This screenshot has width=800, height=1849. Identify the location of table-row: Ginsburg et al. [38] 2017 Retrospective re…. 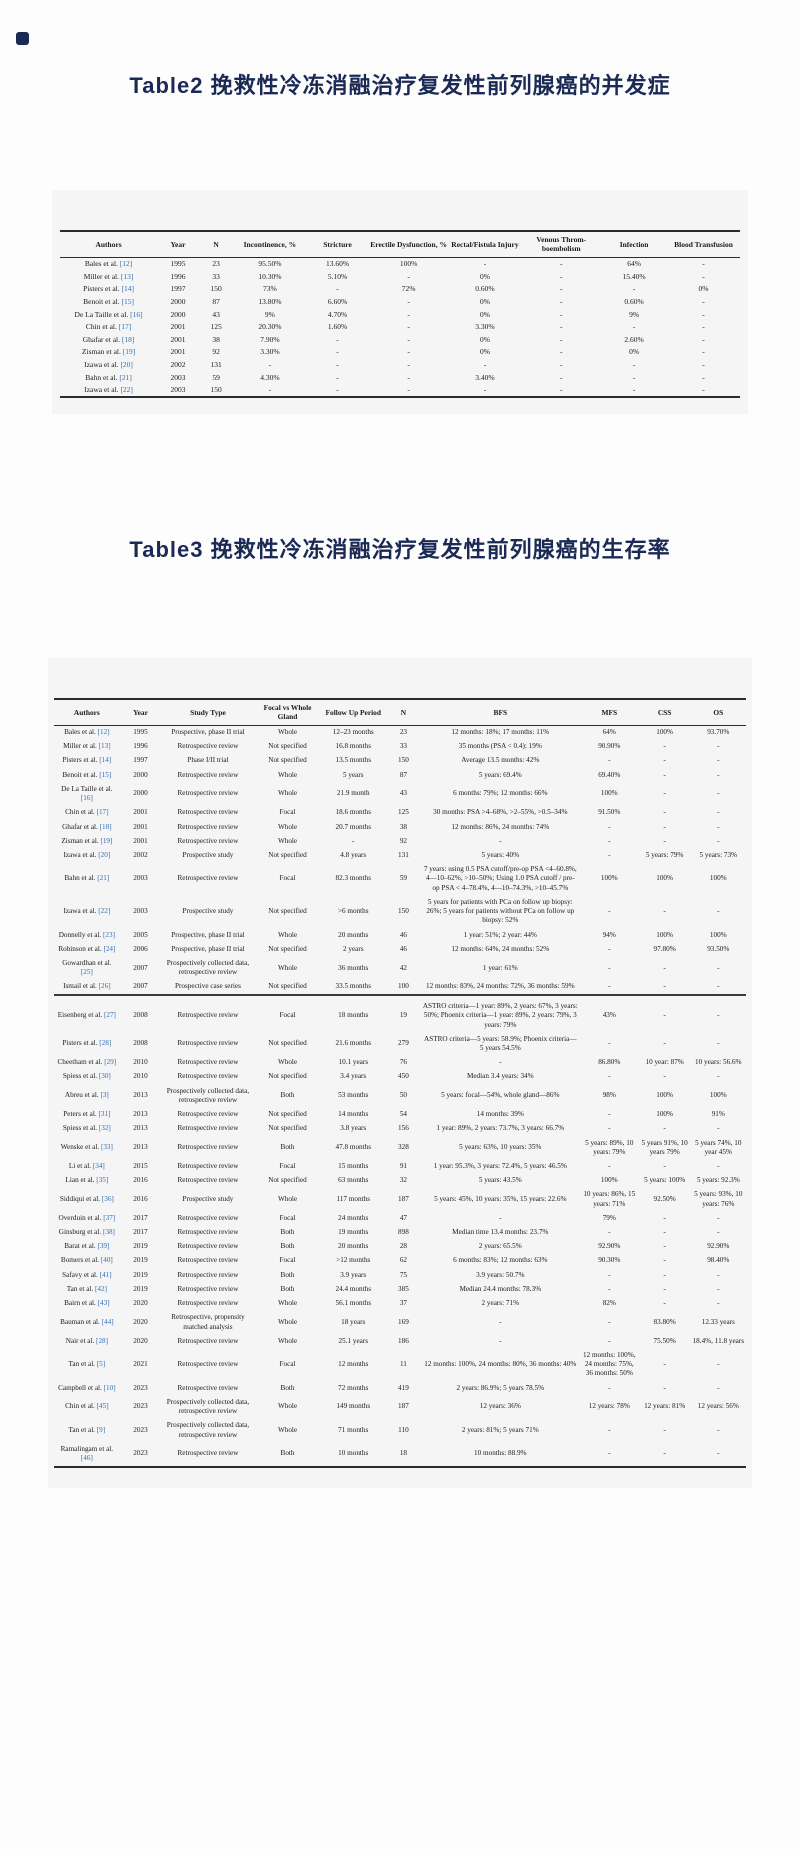
(400, 1233).